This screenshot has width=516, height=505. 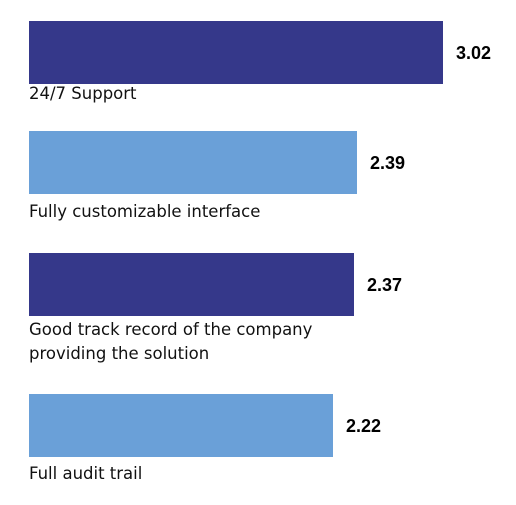 What do you see at coordinates (145, 211) in the screenshot?
I see `category-label: Fully customizable interface` at bounding box center [145, 211].